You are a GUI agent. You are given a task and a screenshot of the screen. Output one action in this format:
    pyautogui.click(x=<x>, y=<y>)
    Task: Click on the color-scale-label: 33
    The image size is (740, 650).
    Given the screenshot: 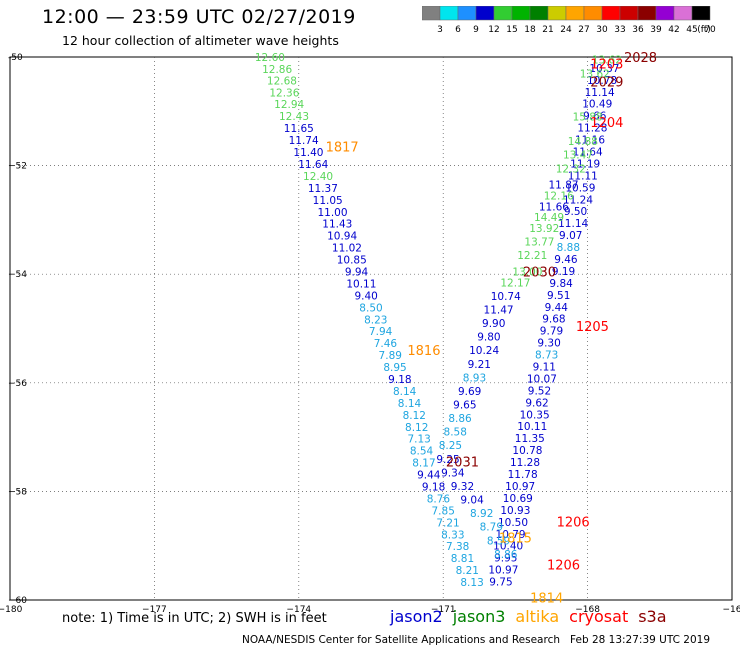 What is the action you would take?
    pyautogui.click(x=619, y=30)
    